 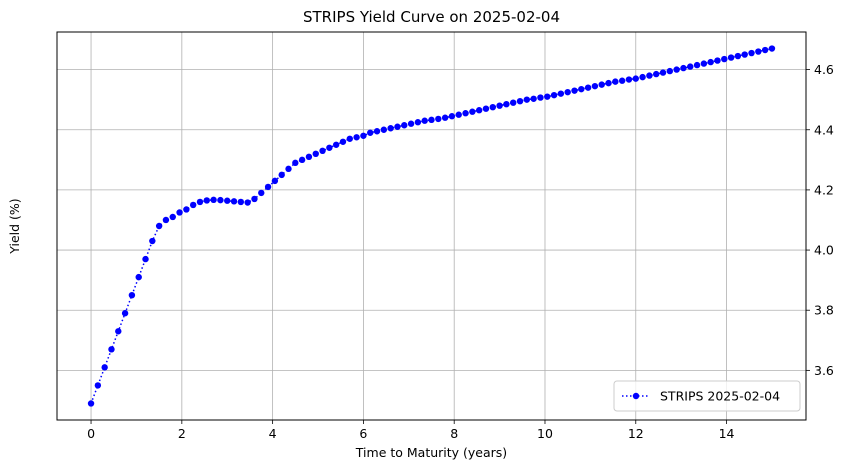 I want to click on chart-title: STRIPS Yield Curve on 2025-02-04, so click(x=431, y=17).